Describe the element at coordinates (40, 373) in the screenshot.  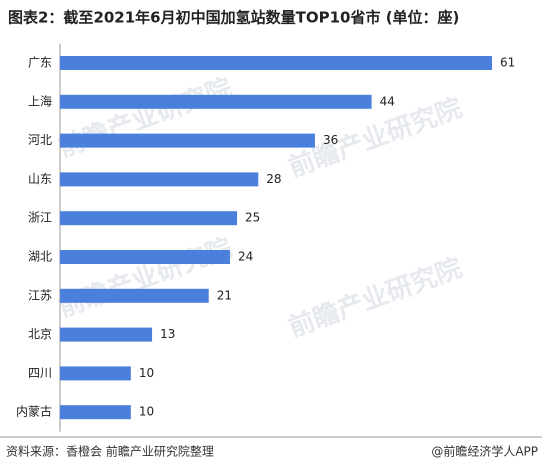
I see `y-tick-label: 四川` at that location.